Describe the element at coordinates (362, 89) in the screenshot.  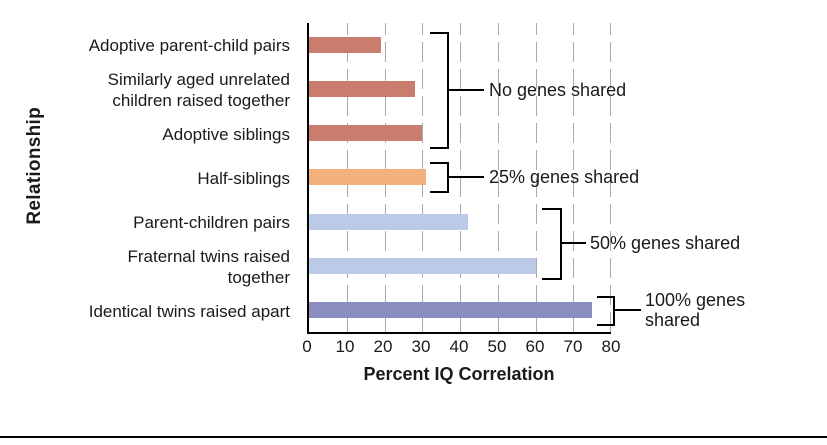
I see `bar-similarly-aged-unrelated-children` at that location.